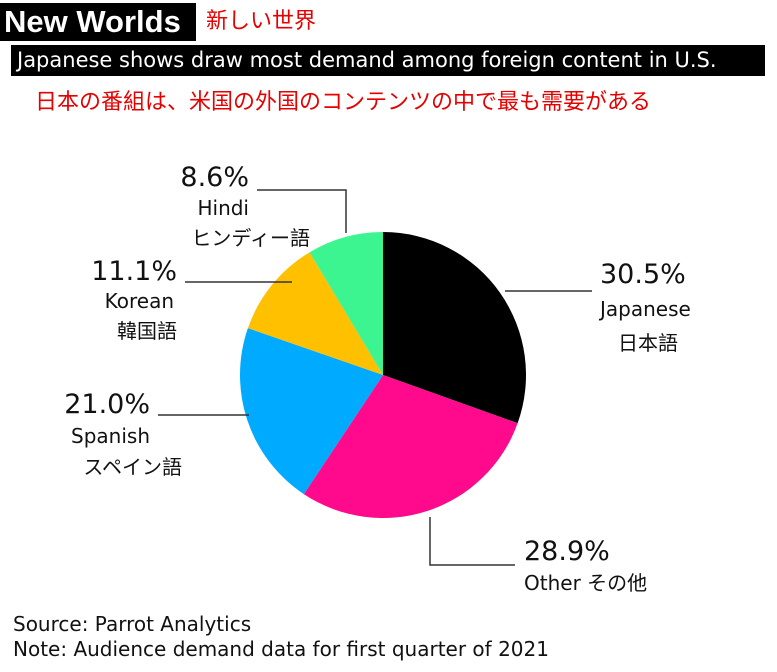 The image size is (777, 672). What do you see at coordinates (410, 446) in the screenshot?
I see `pie-slice-other` at bounding box center [410, 446].